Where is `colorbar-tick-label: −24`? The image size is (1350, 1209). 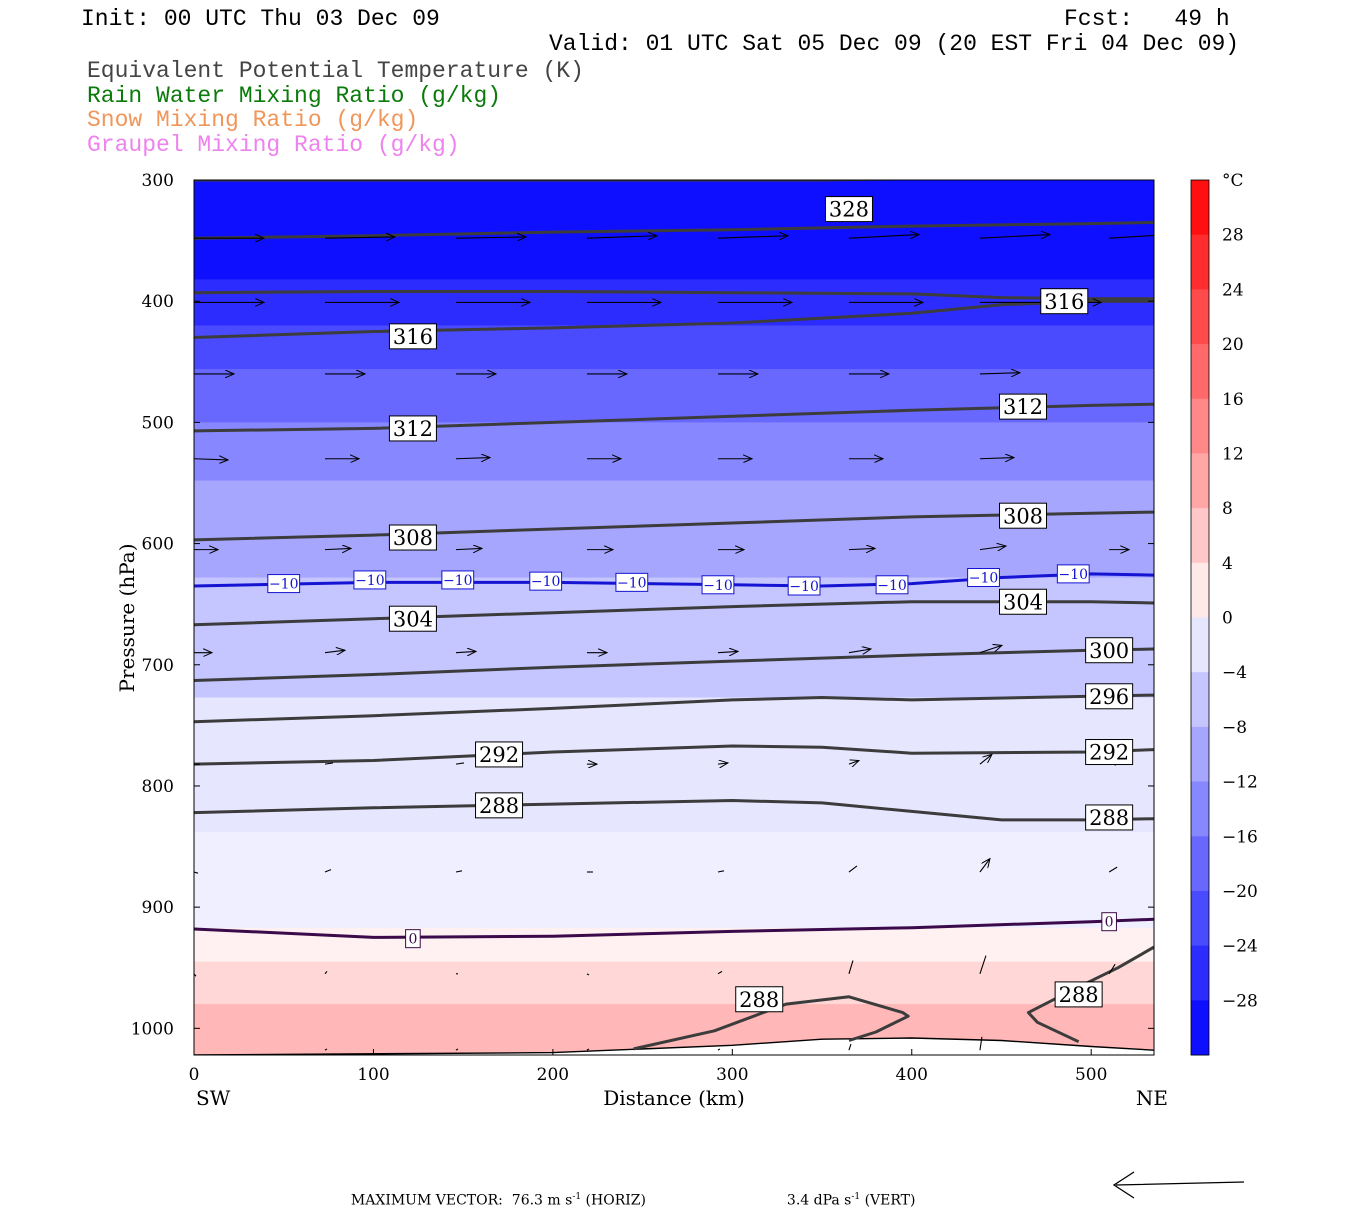 colorbar-tick-label: −24 is located at coordinates (1240, 947).